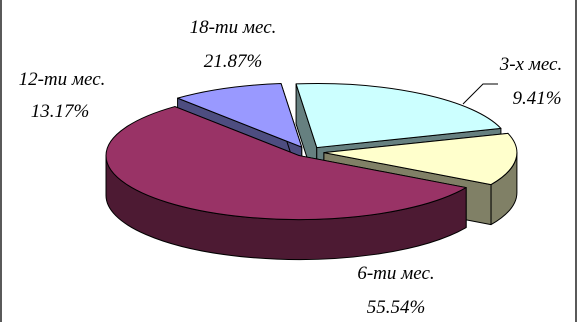 This screenshot has width=577, height=322. Describe the element at coordinates (531, 64) in the screenshot. I see `slice-label-3-months: 3-х мес.` at that location.